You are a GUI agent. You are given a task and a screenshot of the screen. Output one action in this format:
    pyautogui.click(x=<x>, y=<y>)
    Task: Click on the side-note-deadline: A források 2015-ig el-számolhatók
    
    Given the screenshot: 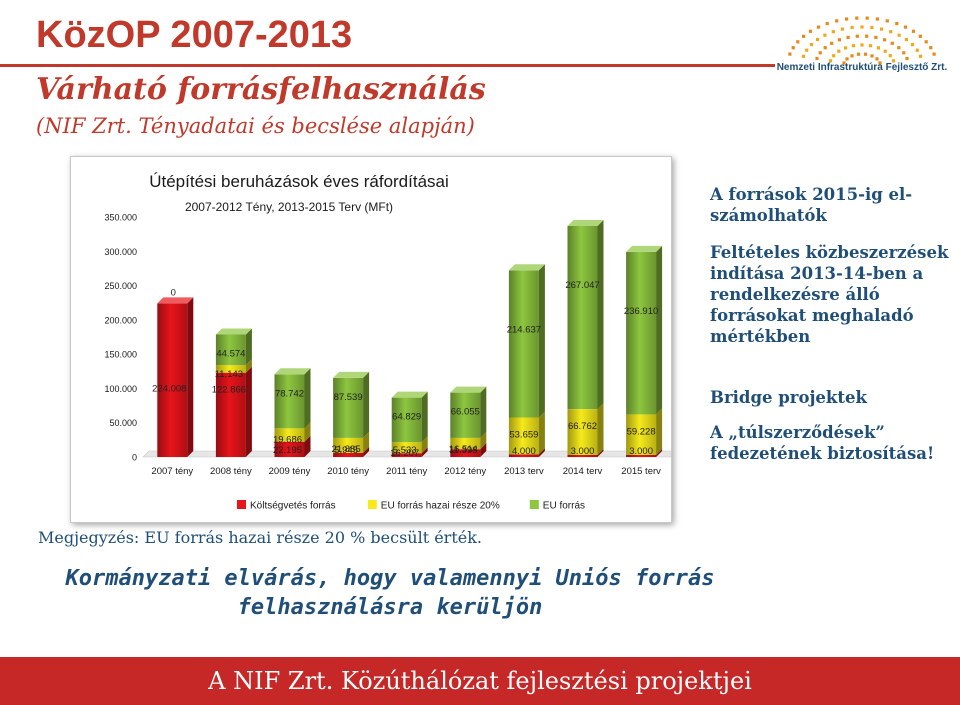 What is the action you would take?
    pyautogui.click(x=811, y=205)
    